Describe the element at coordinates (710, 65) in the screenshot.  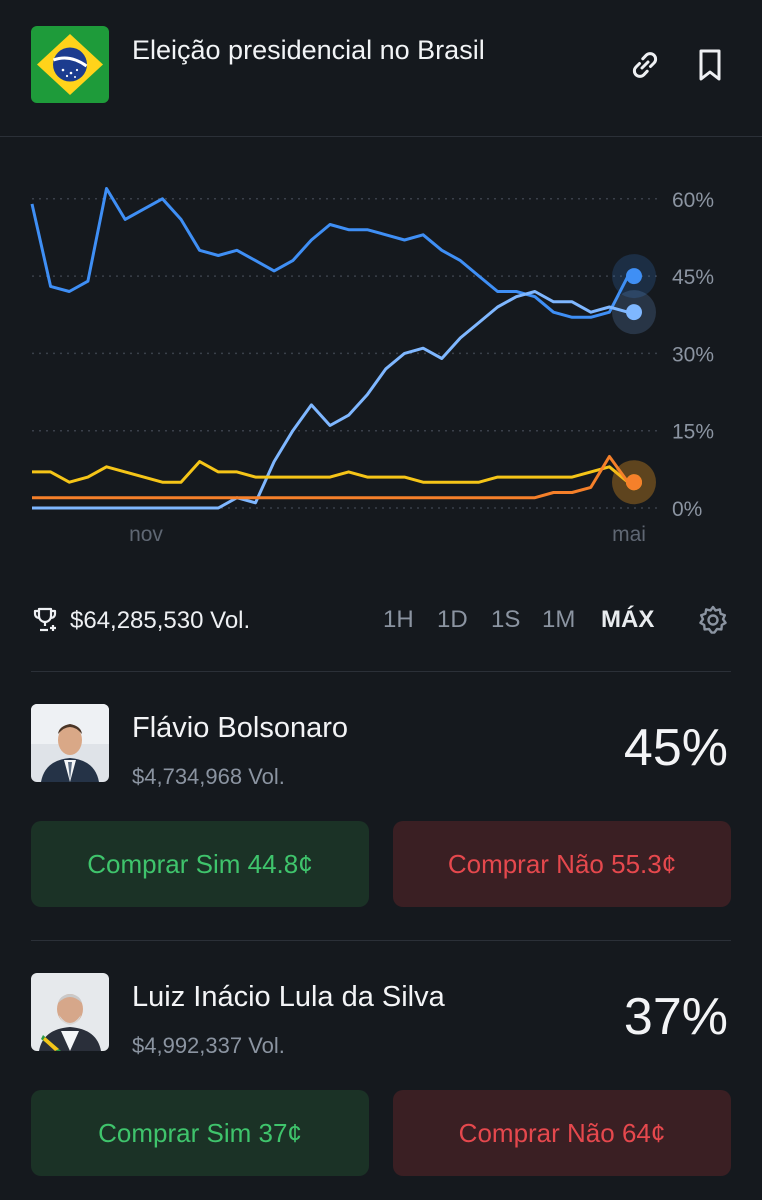
I see `bookmark-icon` at that location.